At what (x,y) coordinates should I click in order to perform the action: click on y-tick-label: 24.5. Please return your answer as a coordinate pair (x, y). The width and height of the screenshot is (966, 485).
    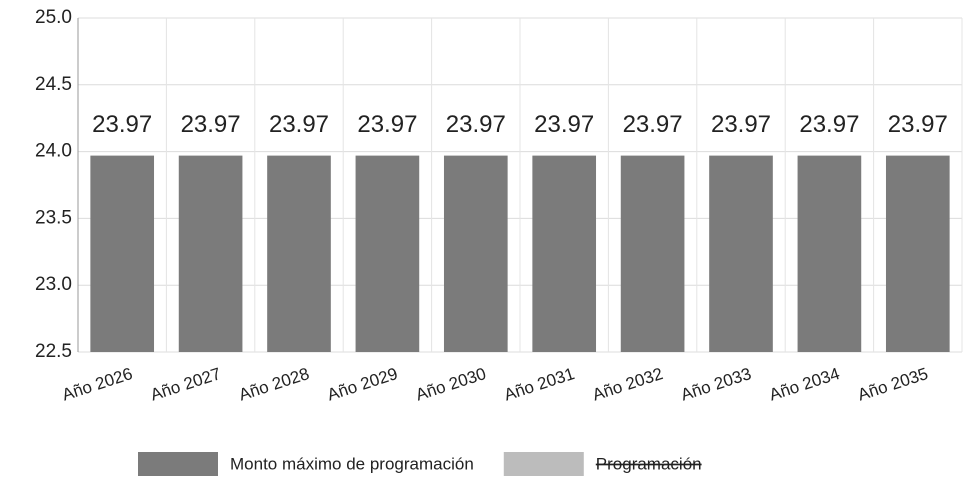
    Looking at the image, I should click on (53, 84).